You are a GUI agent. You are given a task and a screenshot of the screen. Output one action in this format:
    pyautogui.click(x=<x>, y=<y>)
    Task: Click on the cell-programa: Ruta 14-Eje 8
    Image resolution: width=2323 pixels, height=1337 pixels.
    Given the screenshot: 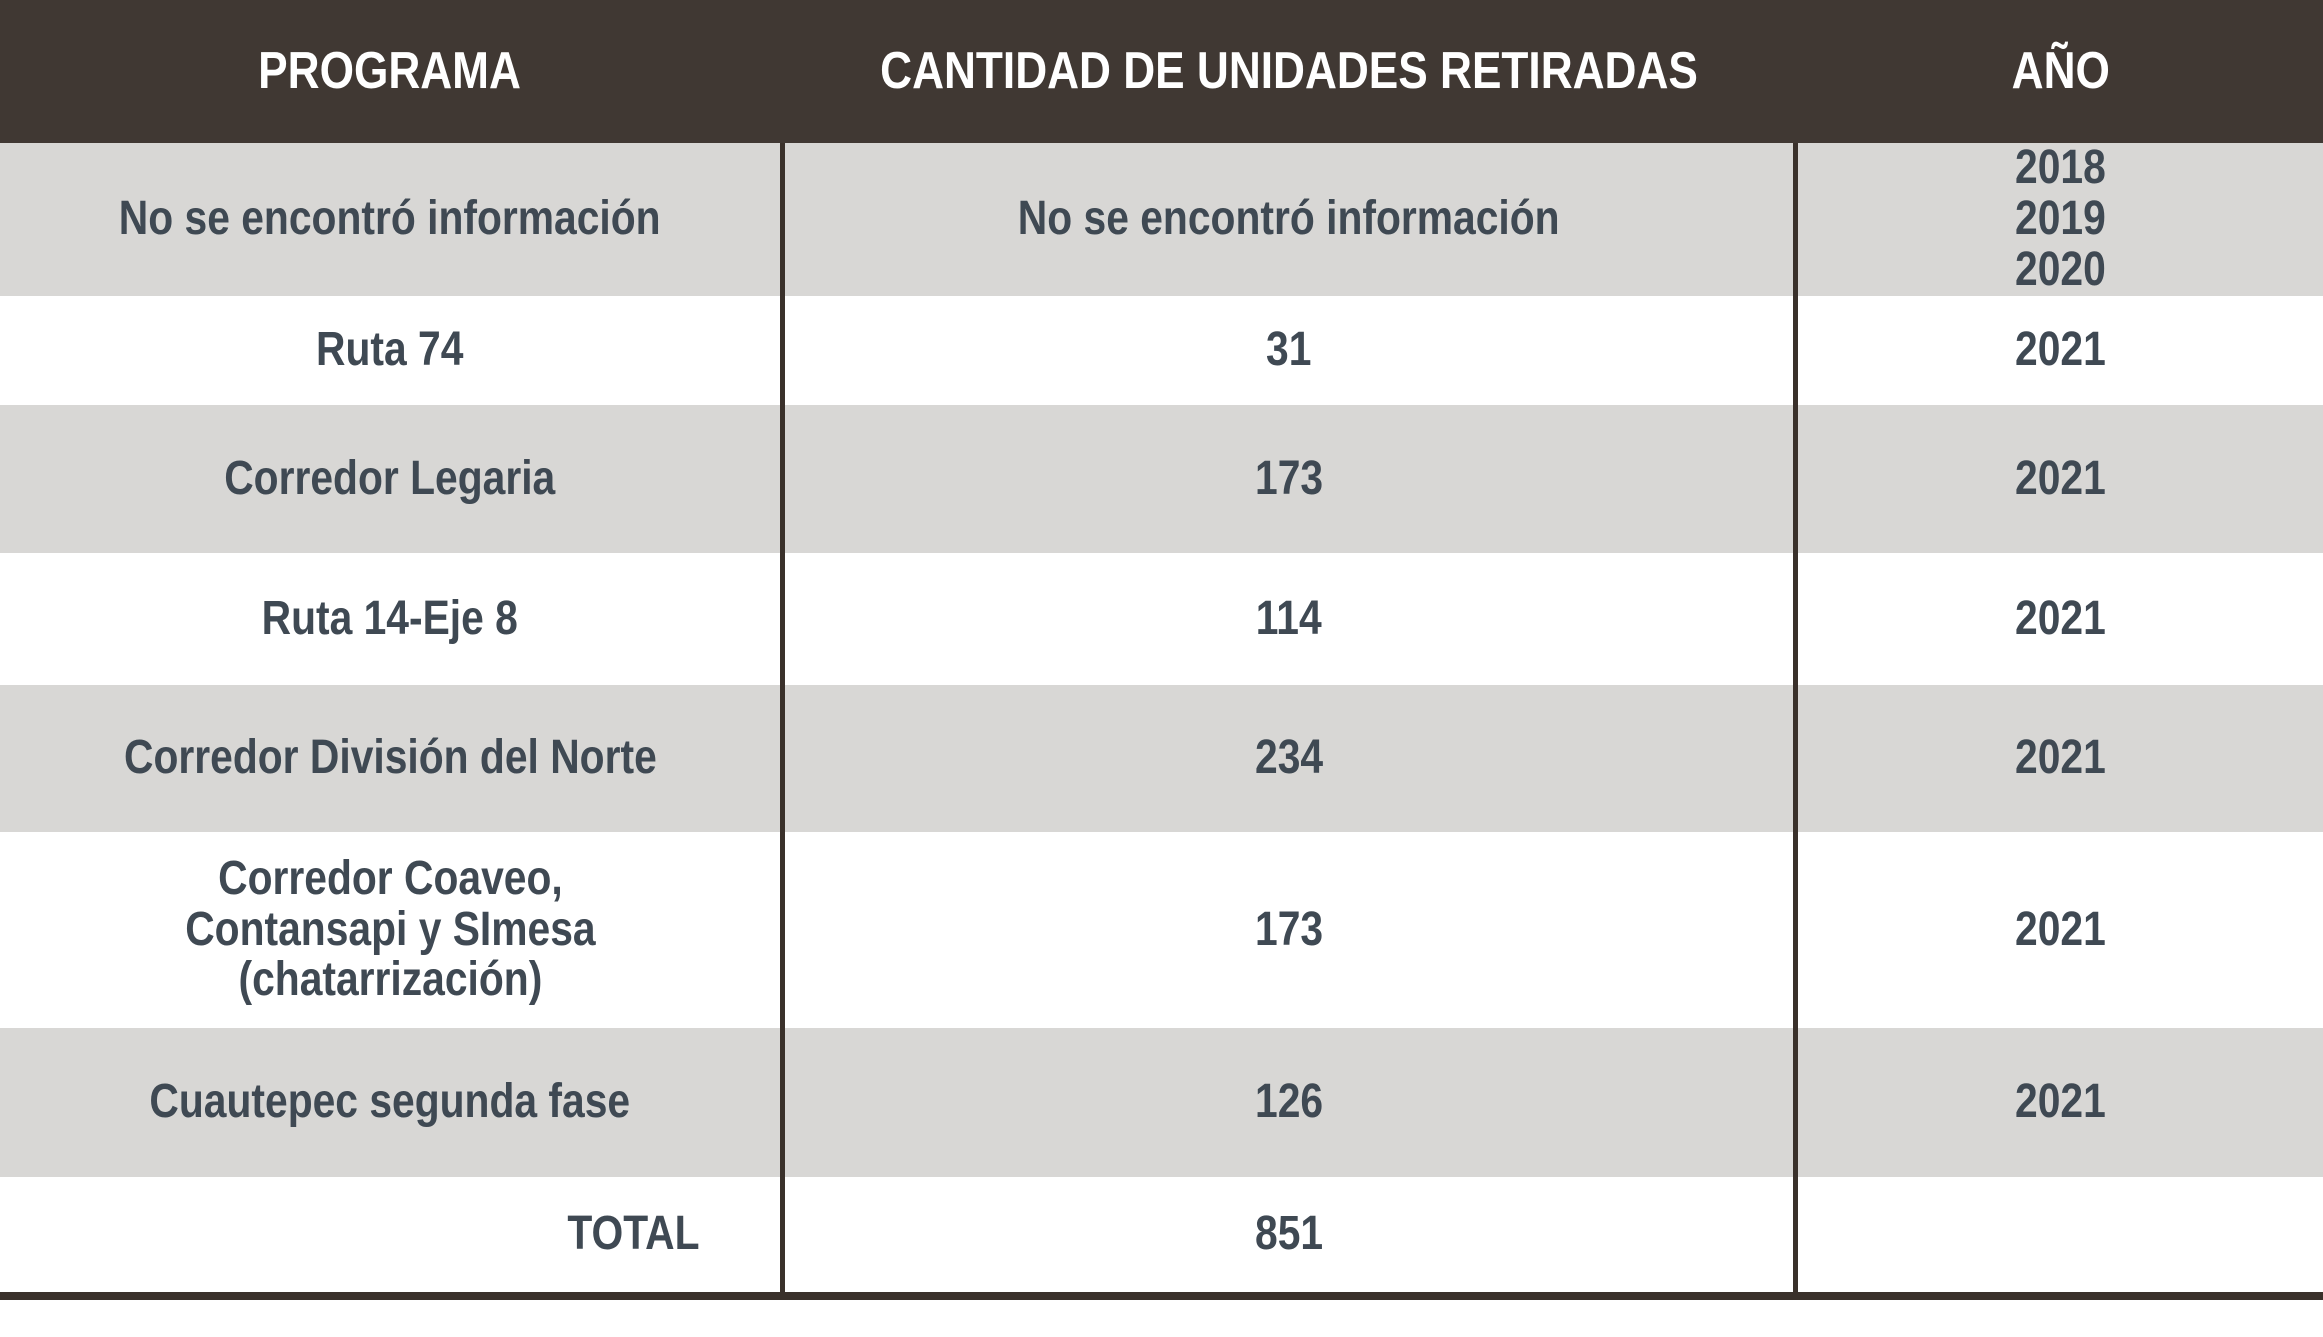 What is the action you would take?
    pyautogui.click(x=390, y=619)
    